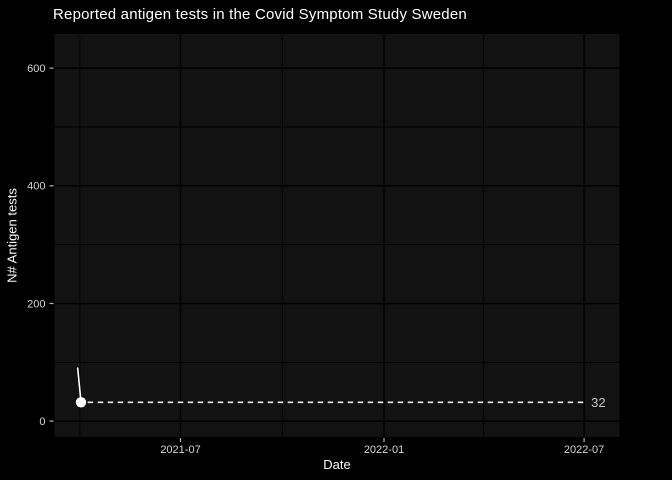  I want to click on x-tick-label: 2022-01, so click(384, 450).